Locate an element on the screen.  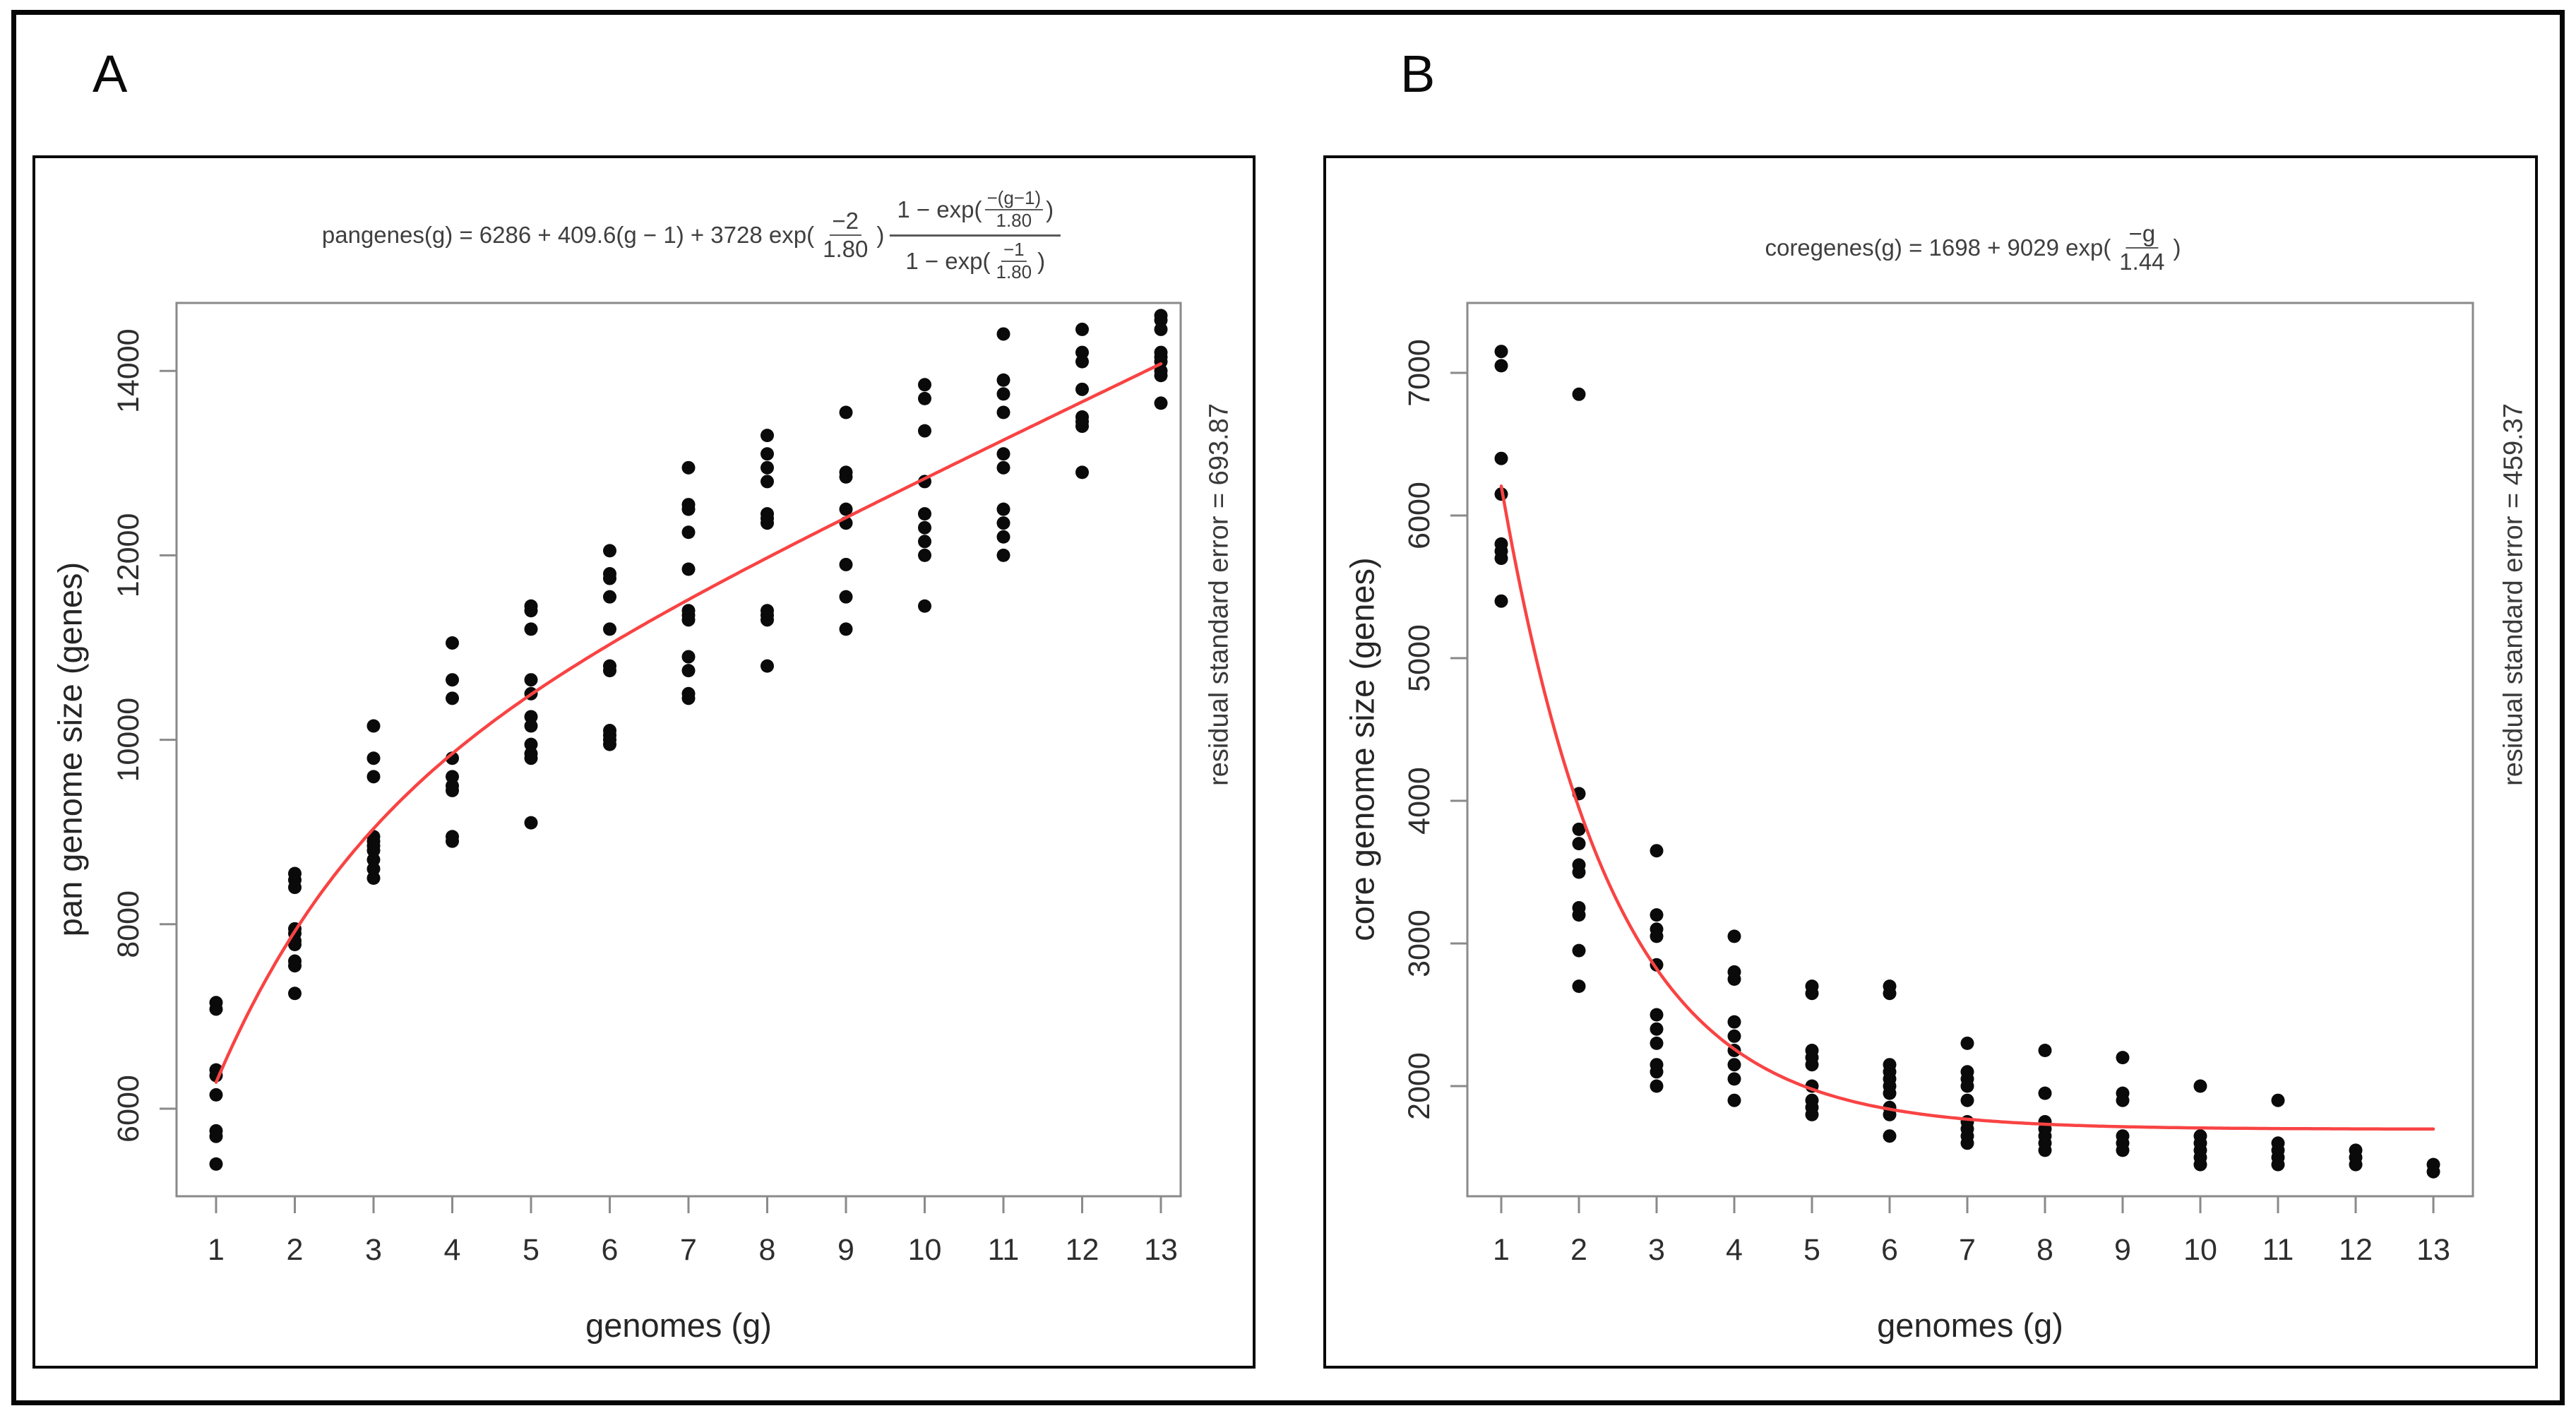
x-tick-label: 1 is located at coordinates (1501, 1250).